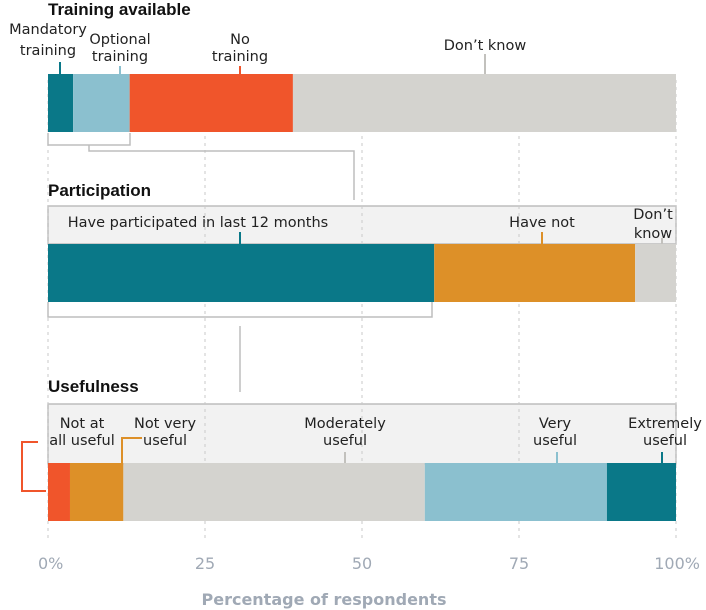 The height and width of the screenshot is (610, 706). What do you see at coordinates (101, 103) in the screenshot?
I see `bar-training-available-optional-training` at bounding box center [101, 103].